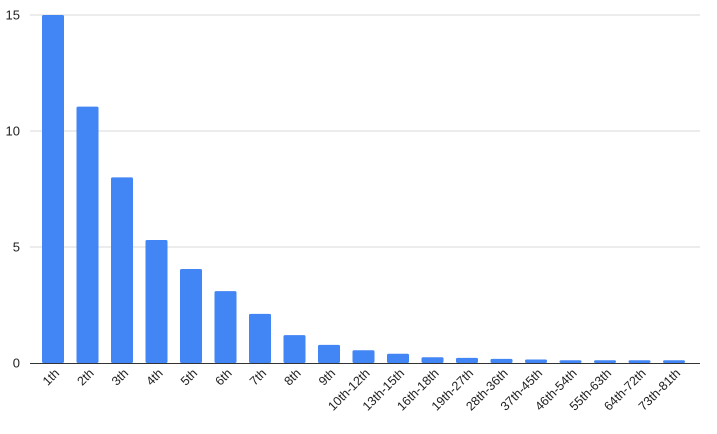 The height and width of the screenshot is (434, 717). What do you see at coordinates (467, 360) in the screenshot?
I see `bar-19th-27th` at bounding box center [467, 360].